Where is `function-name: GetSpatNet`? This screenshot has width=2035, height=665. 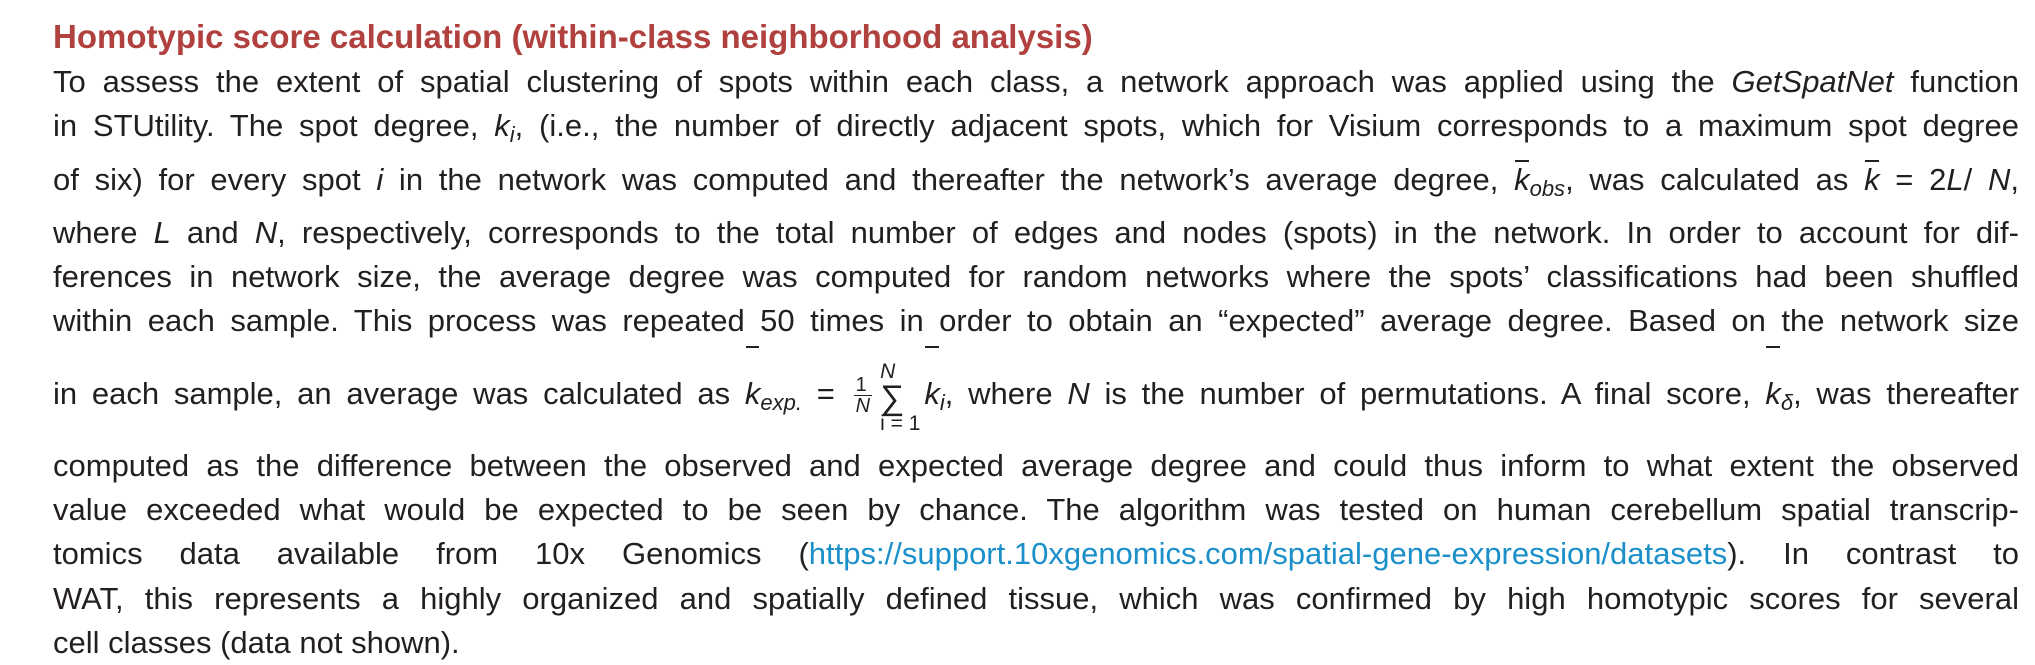
function-name: GetSpatNet is located at coordinates (1812, 81).